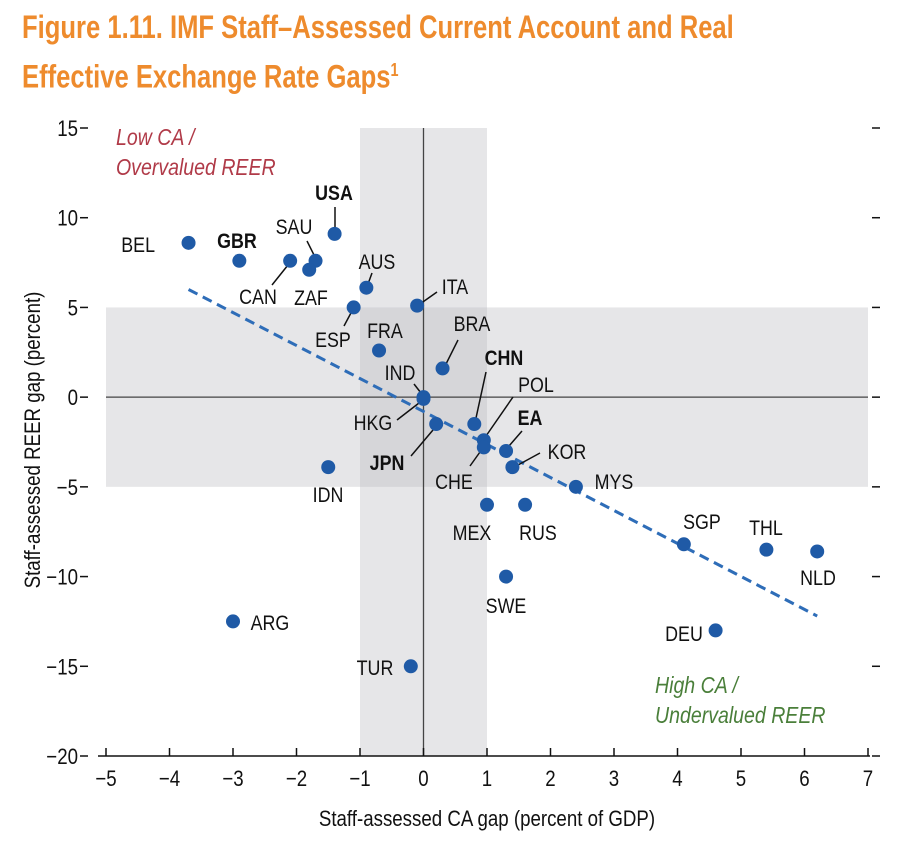 The height and width of the screenshot is (853, 916). What do you see at coordinates (766, 529) in the screenshot?
I see `point-label-thl: THL` at bounding box center [766, 529].